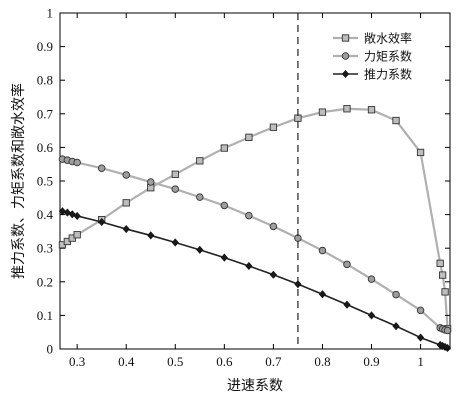  Describe the element at coordinates (388, 38) in the screenshot. I see `legend-label: 敞水效率` at that location.